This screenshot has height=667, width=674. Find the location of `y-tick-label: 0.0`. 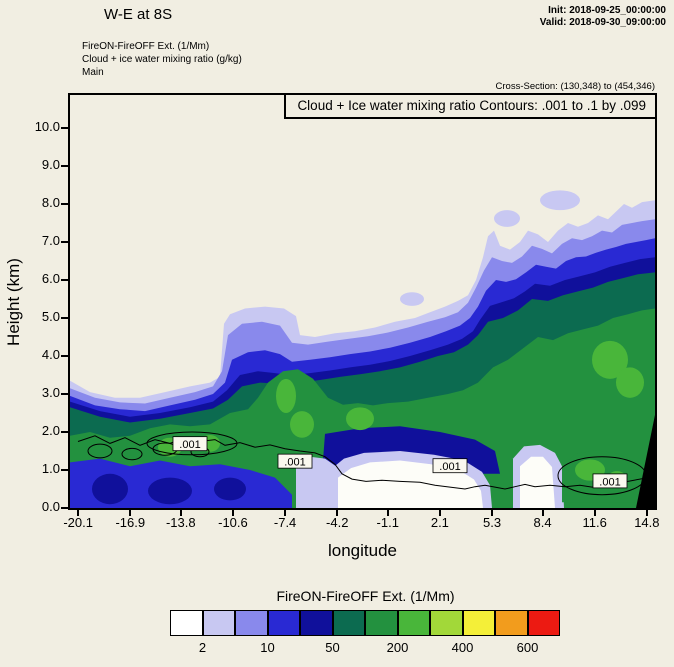

y-tick-label: 0.0 is located at coordinates (50, 506).